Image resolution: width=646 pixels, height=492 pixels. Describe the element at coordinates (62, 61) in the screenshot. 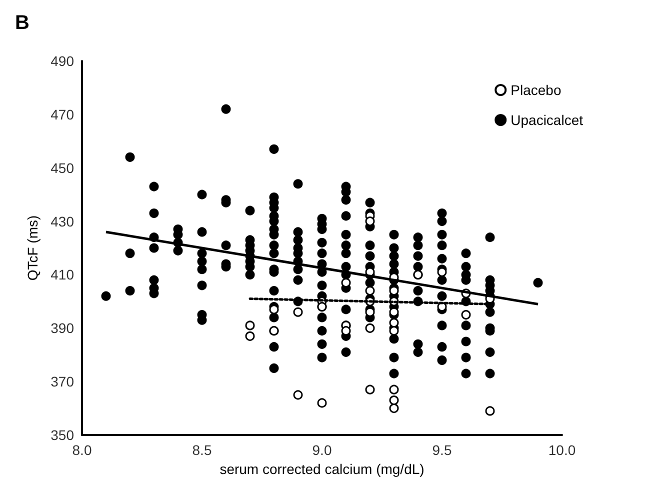

I see `y-tick-label: 490` at that location.